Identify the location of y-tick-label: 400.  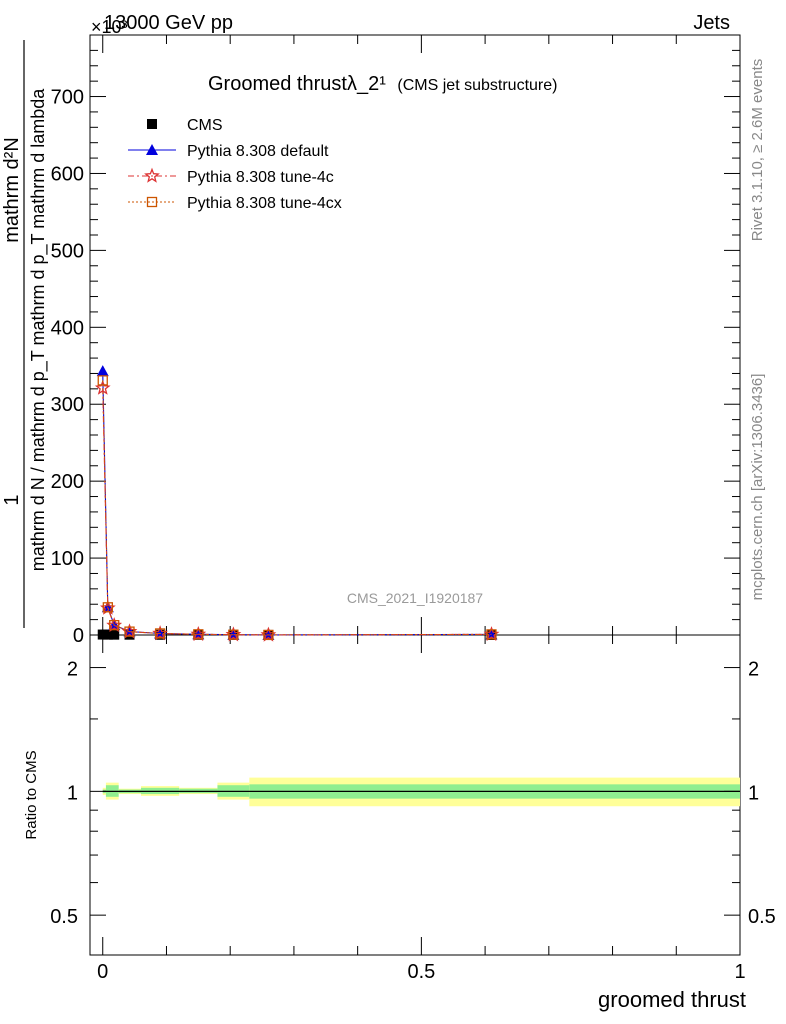
(67, 328).